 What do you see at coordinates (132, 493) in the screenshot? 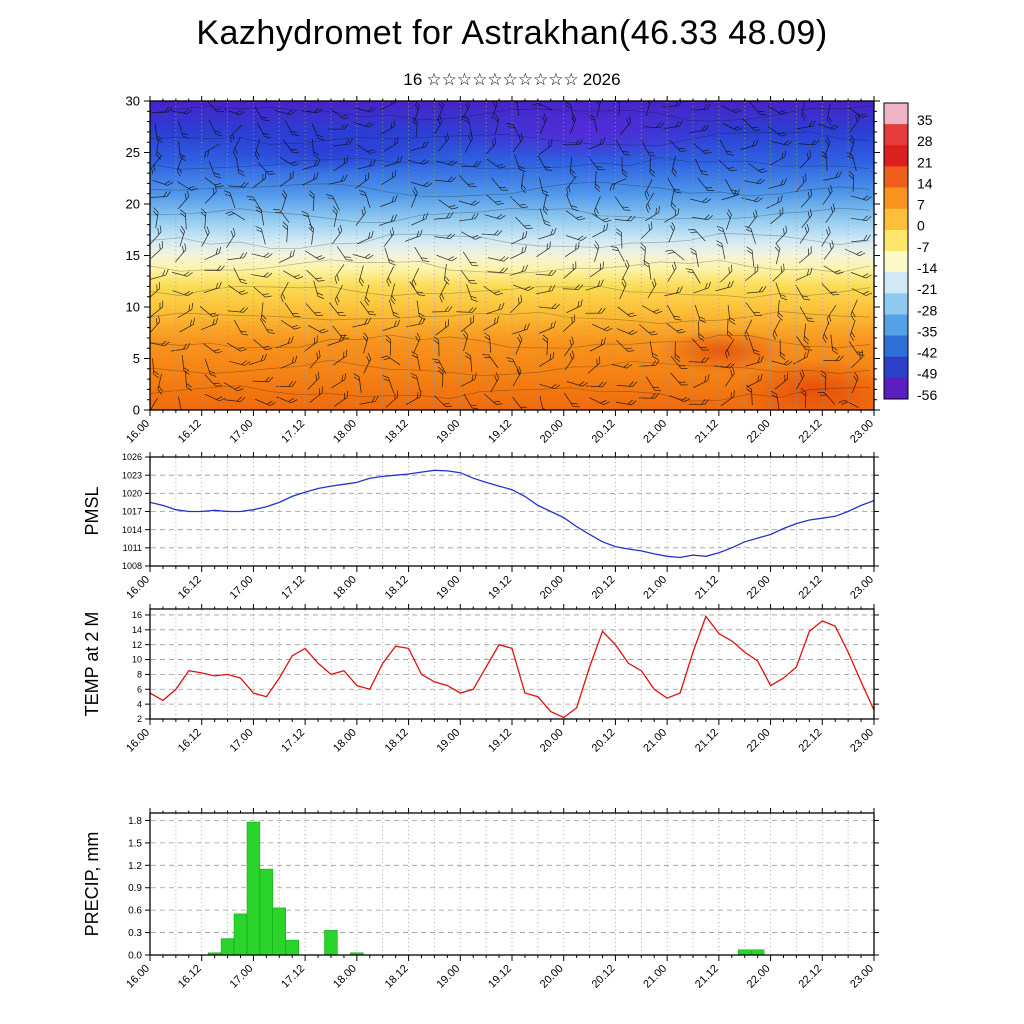
I see `y-tick-label: 1020` at bounding box center [132, 493].